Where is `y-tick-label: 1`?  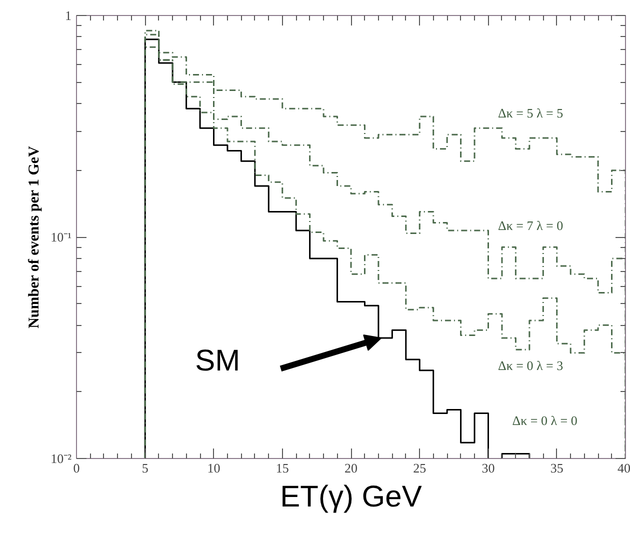
y-tick-label: 1 is located at coordinates (68, 15).